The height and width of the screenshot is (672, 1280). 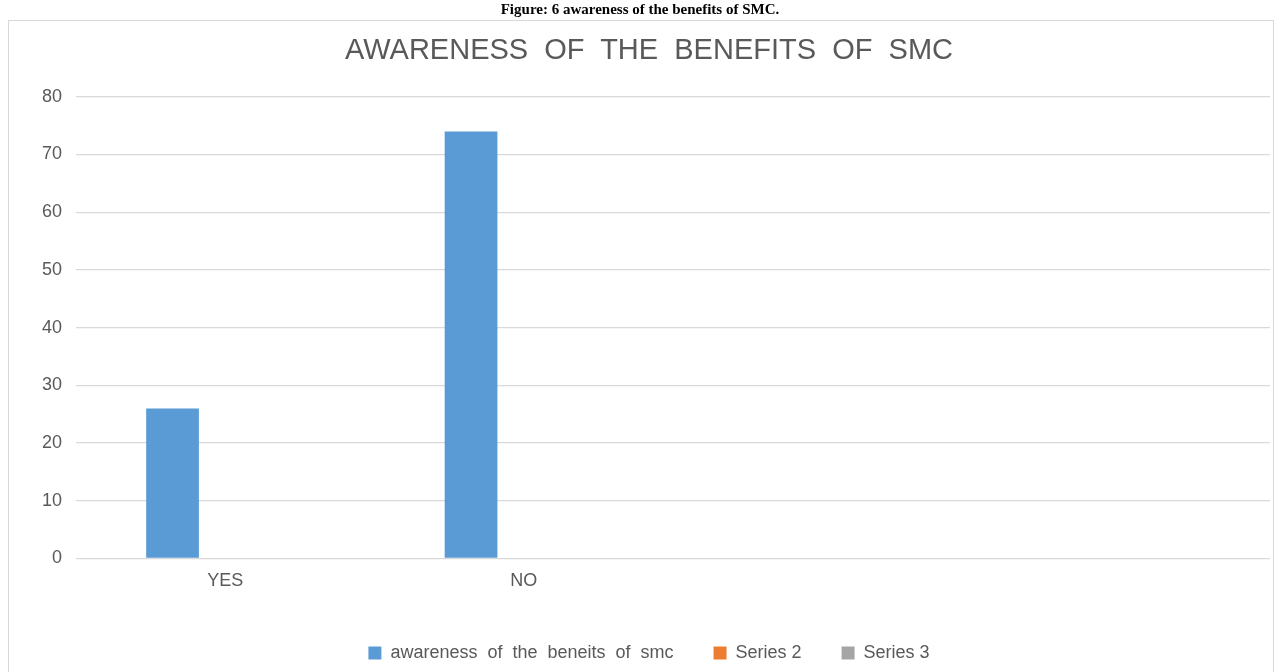 I want to click on y-tick-label: 40, so click(x=52, y=326).